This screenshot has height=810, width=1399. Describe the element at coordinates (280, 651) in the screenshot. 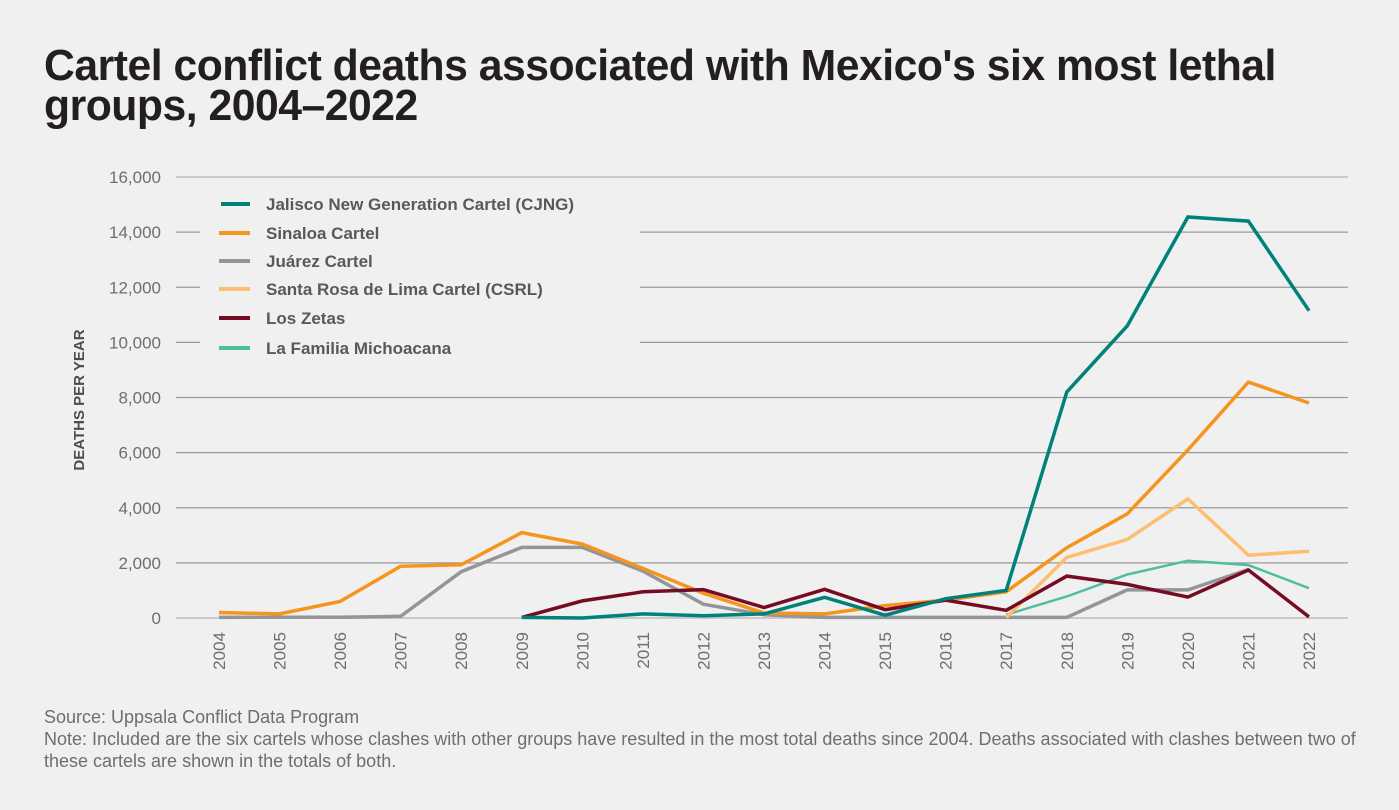

I see `x-tick-label: 2005` at that location.